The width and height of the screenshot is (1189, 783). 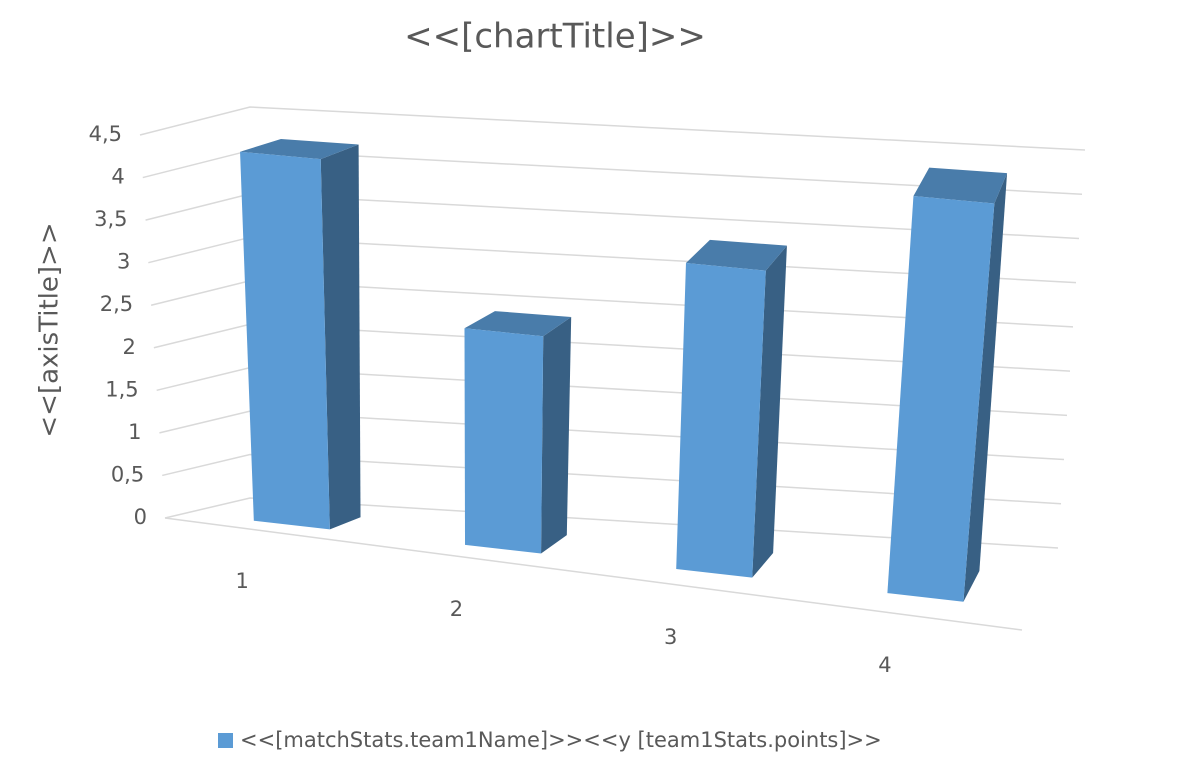 I want to click on y-tick-label: 4,5, so click(x=105, y=134).